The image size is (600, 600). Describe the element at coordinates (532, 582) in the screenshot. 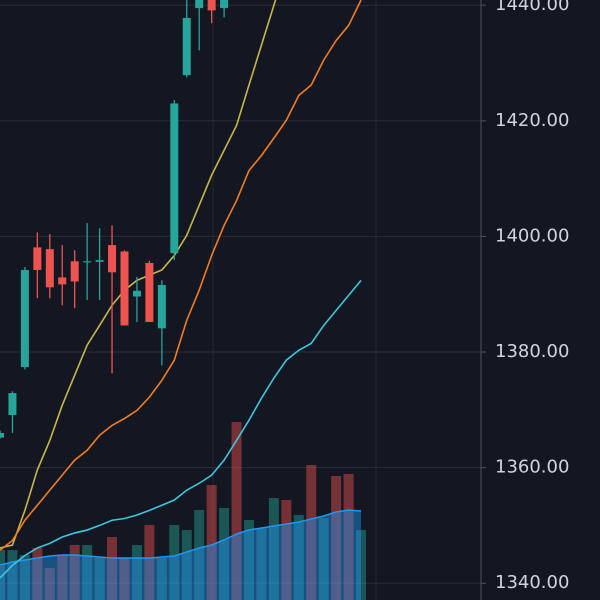

I see `y-tick-label: 1340.00` at that location.